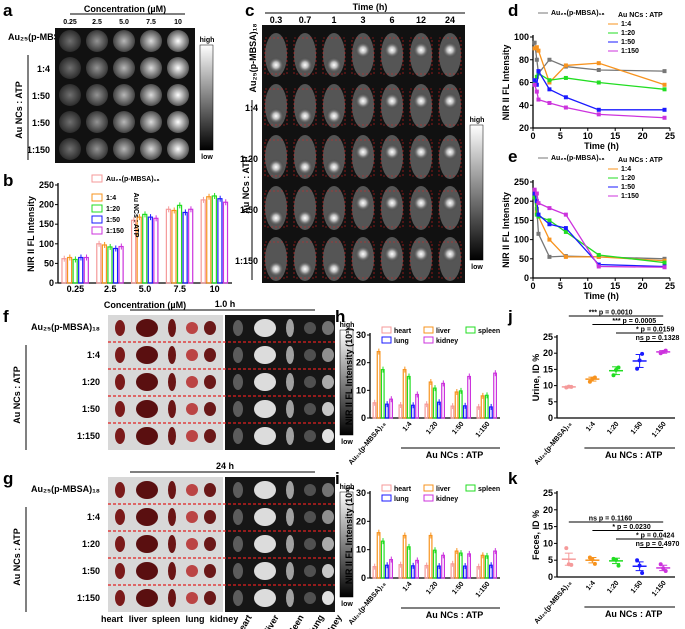 The height and width of the screenshot is (629, 685). Describe the element at coordinates (46, 205) in the screenshot. I see `y-tick-label: 200` at that location.